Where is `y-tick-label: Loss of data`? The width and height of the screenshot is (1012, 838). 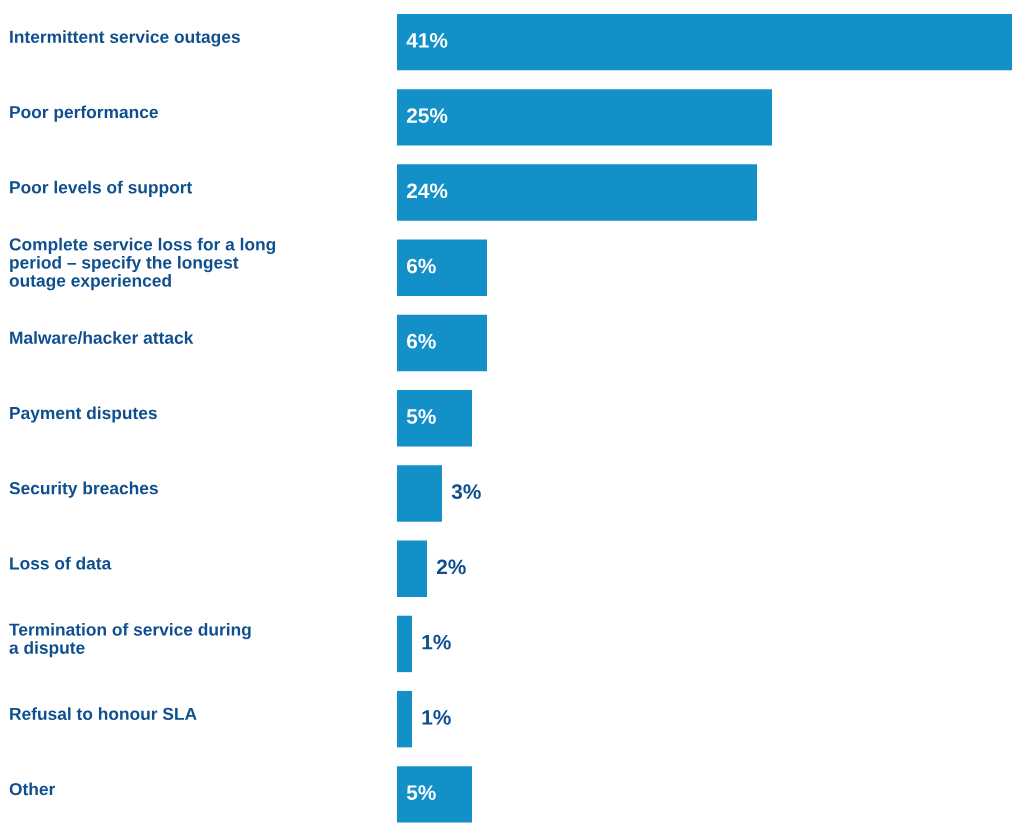 y-tick-label: Loss of data is located at coordinates (61, 563).